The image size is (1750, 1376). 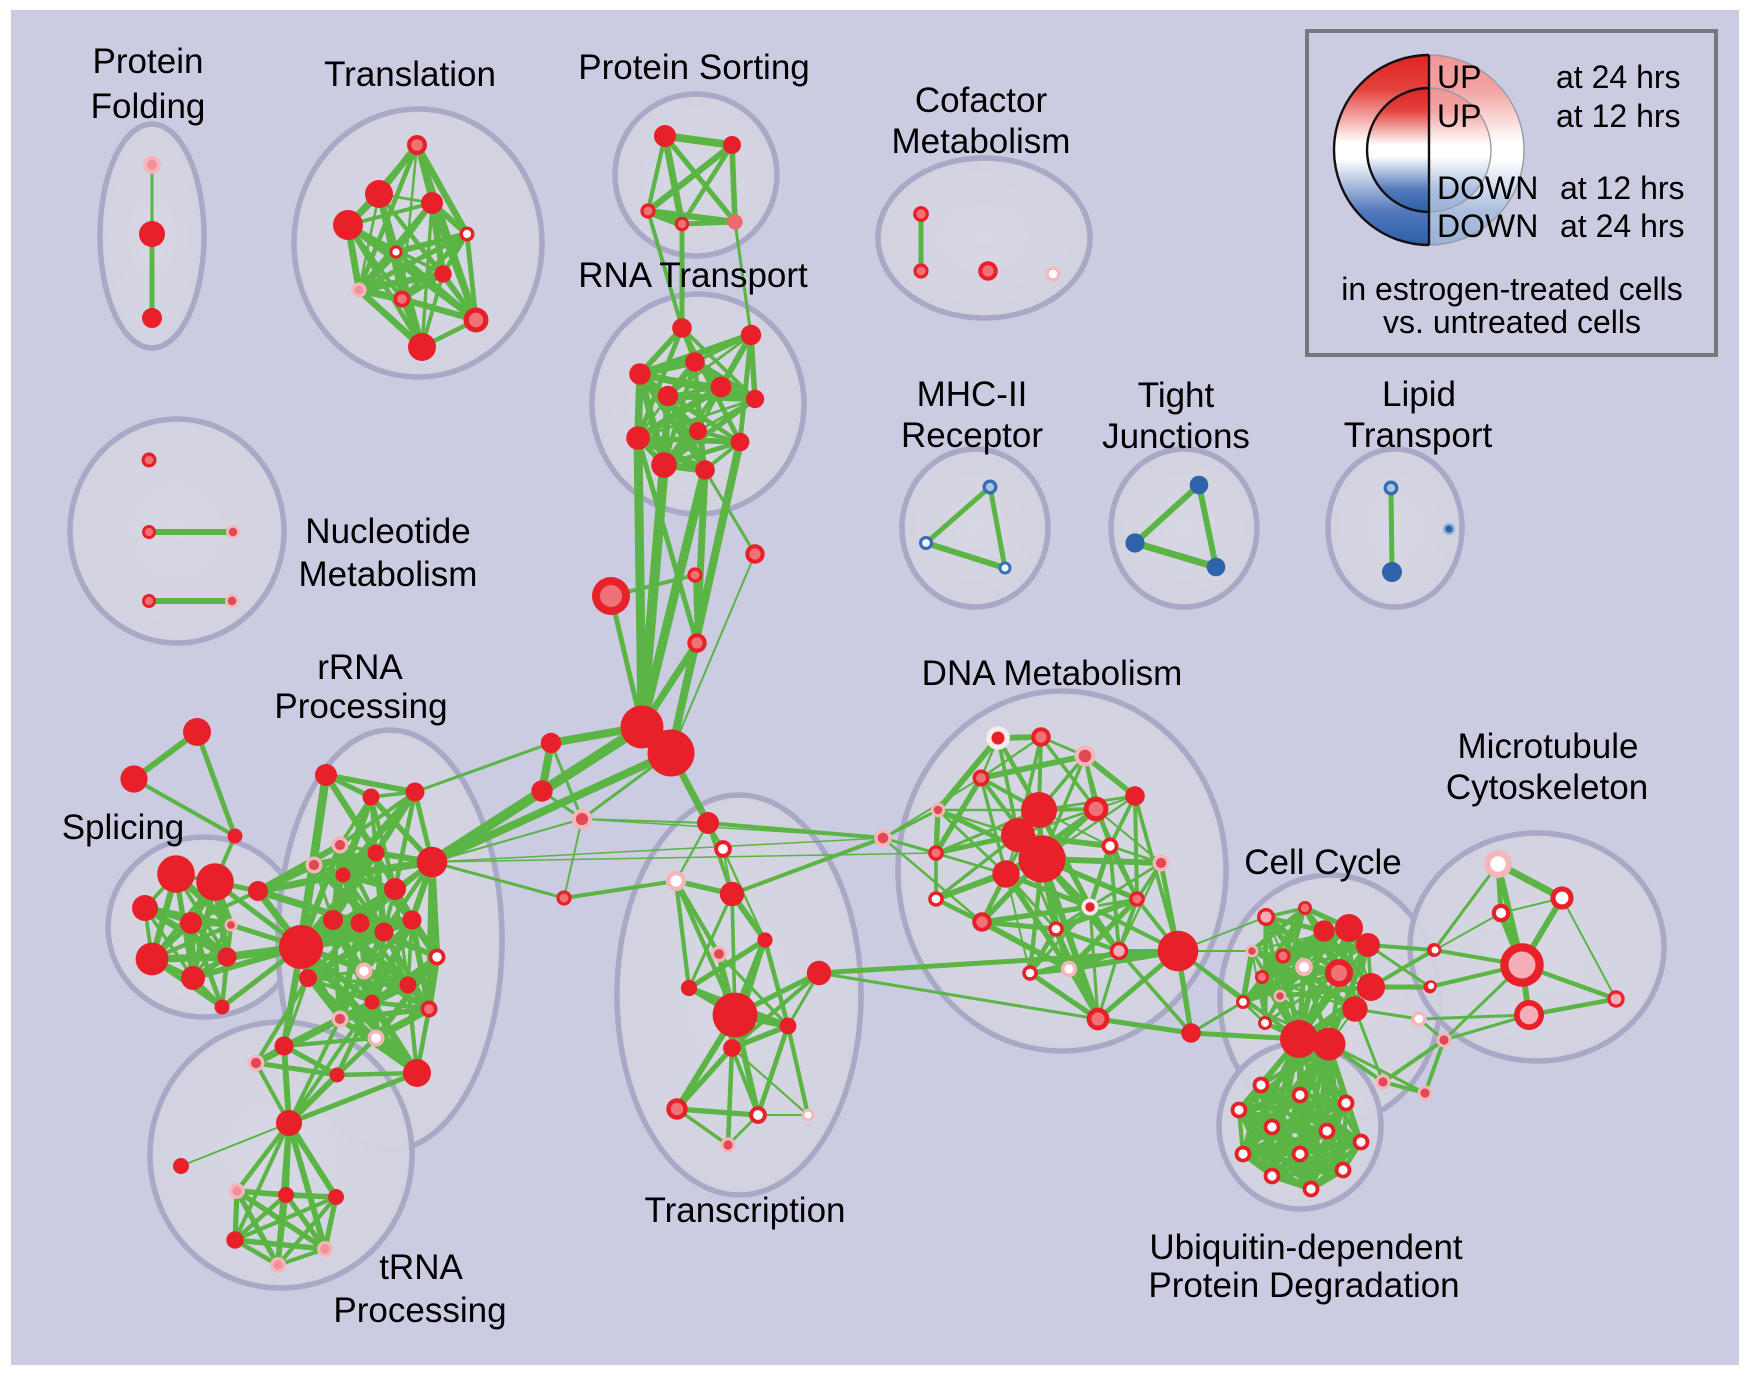 I want to click on svg-text: DNA Metabolism, so click(x=1052, y=673).